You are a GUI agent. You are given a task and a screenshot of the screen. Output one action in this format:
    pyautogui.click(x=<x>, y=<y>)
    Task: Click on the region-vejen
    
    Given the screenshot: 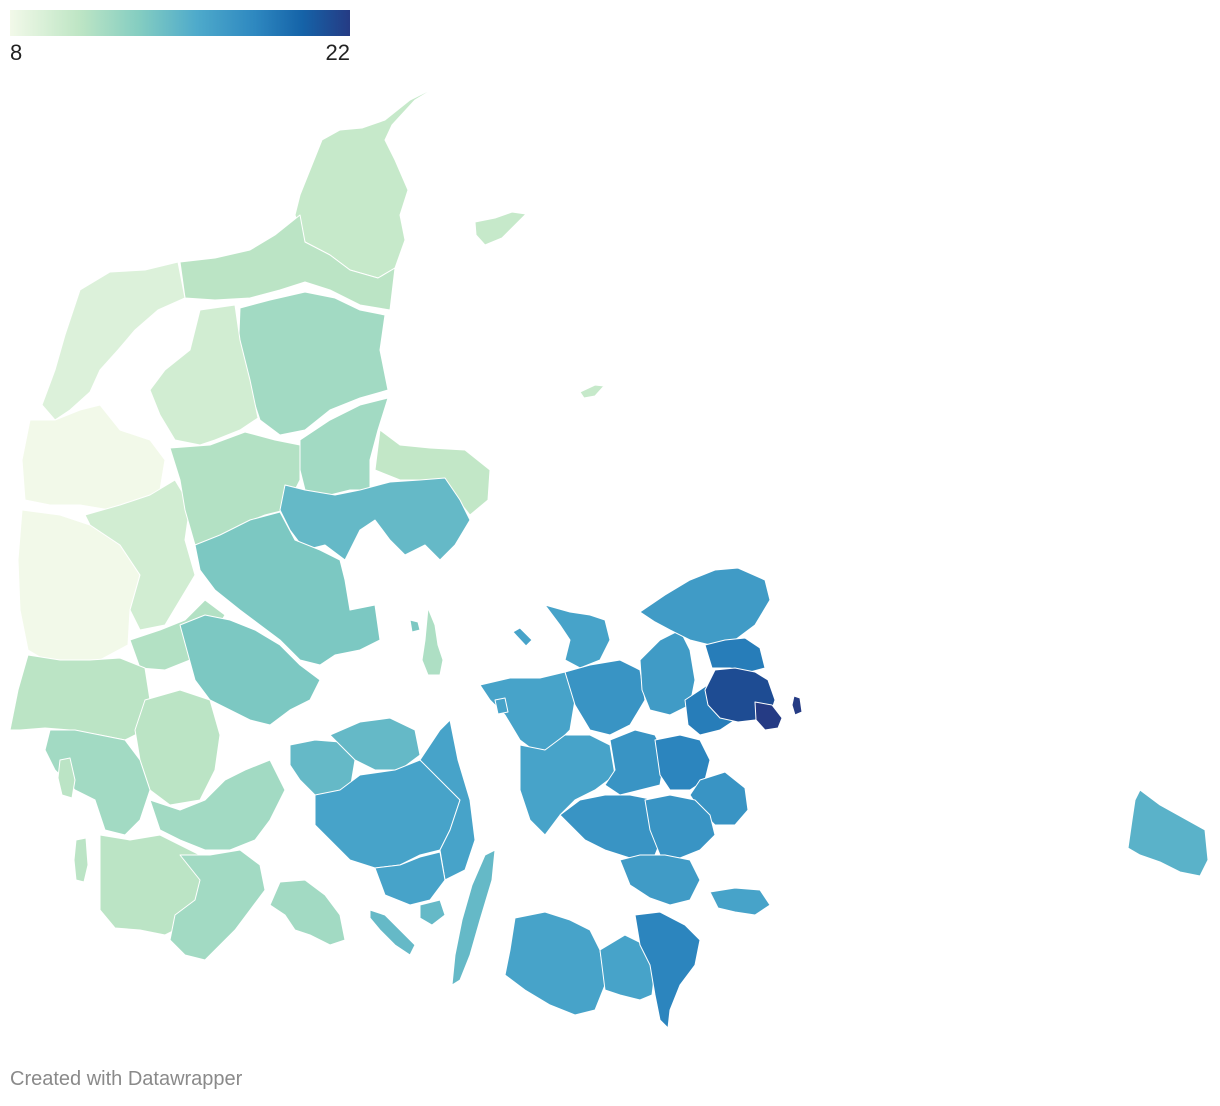 What is the action you would take?
    pyautogui.click(x=177, y=747)
    